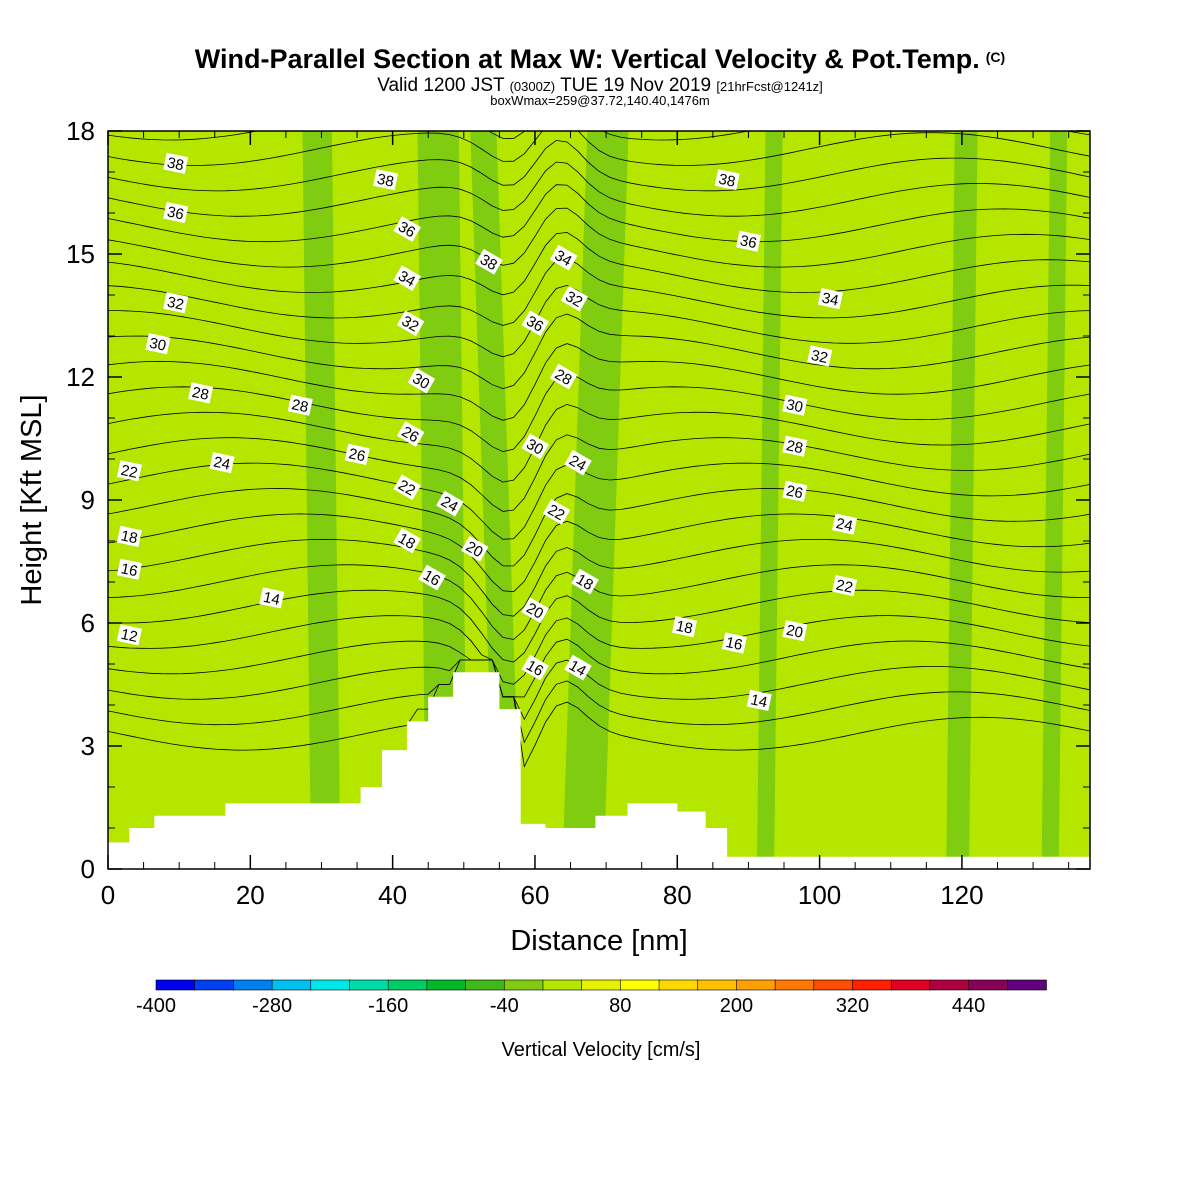 The width and height of the screenshot is (1200, 1200). What do you see at coordinates (727, 181) in the screenshot?
I see `contour-label-text: 38` at bounding box center [727, 181].